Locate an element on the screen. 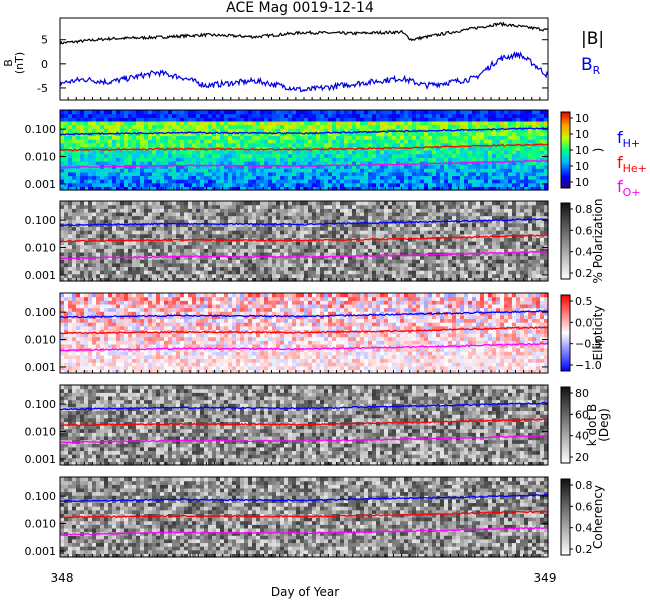 The width and height of the screenshot is (650, 600). ytick-label: 0.100 is located at coordinates (41, 129).